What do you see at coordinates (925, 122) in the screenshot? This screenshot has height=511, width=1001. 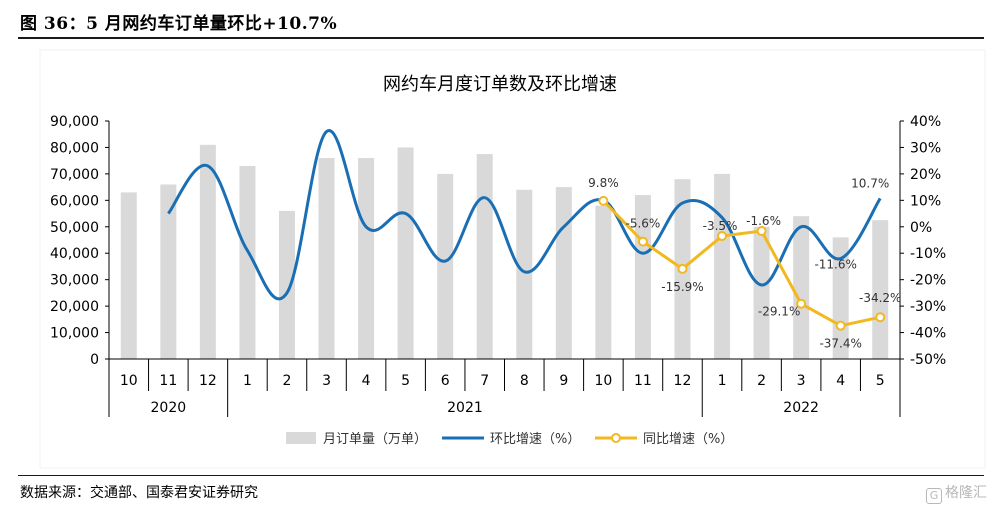 I see `y-right-tick-label: 40%` at bounding box center [925, 122].